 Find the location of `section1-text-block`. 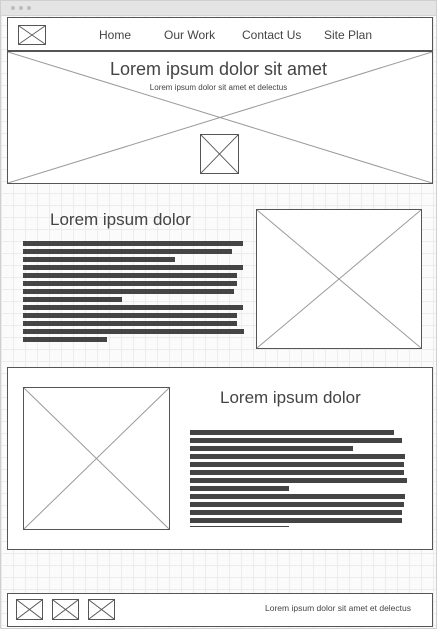

section1-text-block is located at coordinates (133, 293).